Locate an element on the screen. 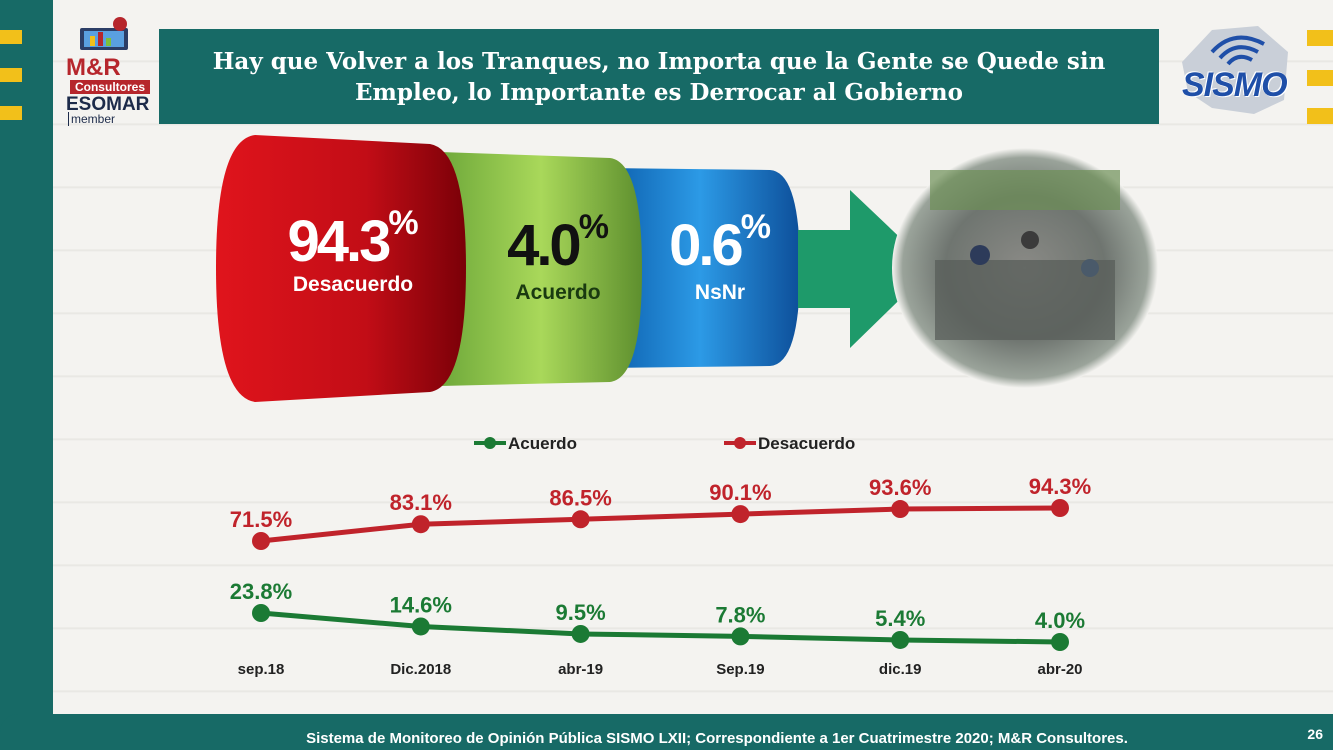  data-label-acuerdo: 4.0% is located at coordinates (1060, 620).